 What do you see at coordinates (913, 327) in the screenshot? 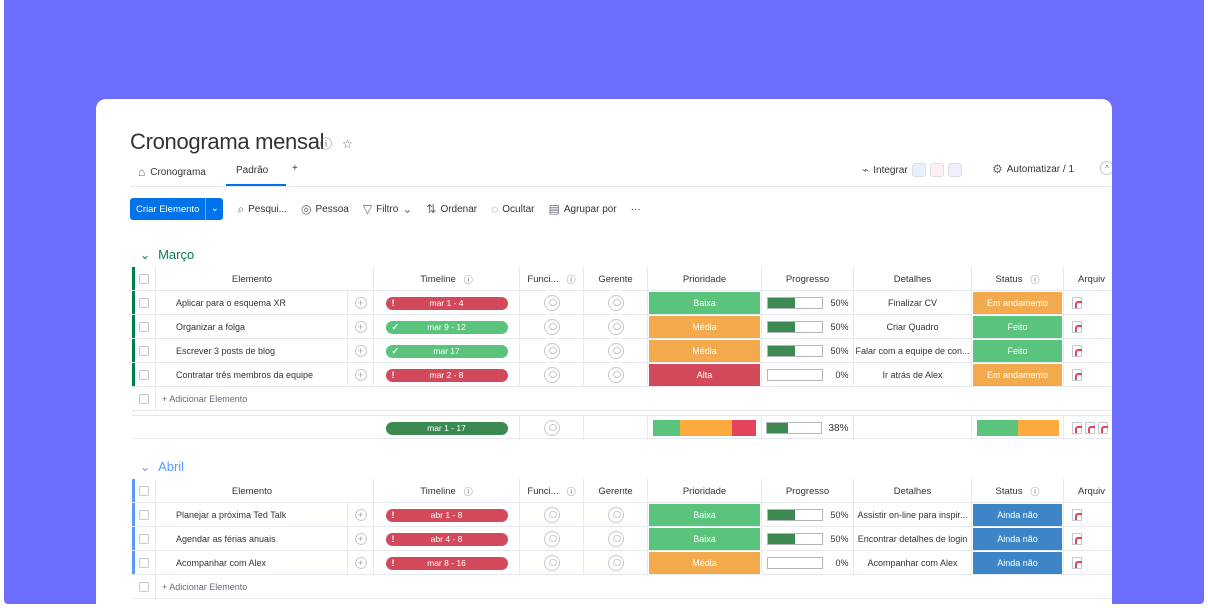
I see `details-cell: Criar Quadro` at bounding box center [913, 327].